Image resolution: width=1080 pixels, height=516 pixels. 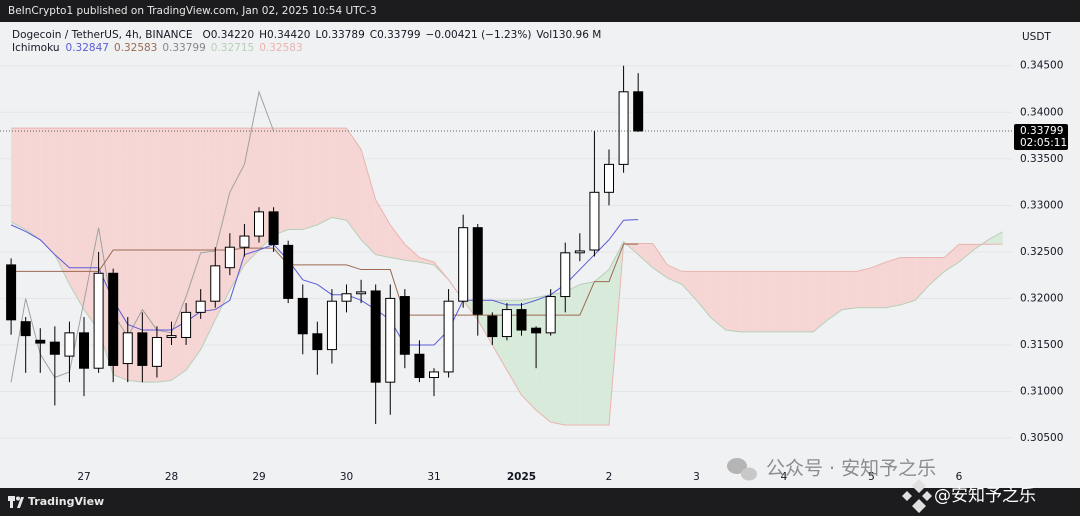 I want to click on ohlc-key: O, so click(x=206, y=35).